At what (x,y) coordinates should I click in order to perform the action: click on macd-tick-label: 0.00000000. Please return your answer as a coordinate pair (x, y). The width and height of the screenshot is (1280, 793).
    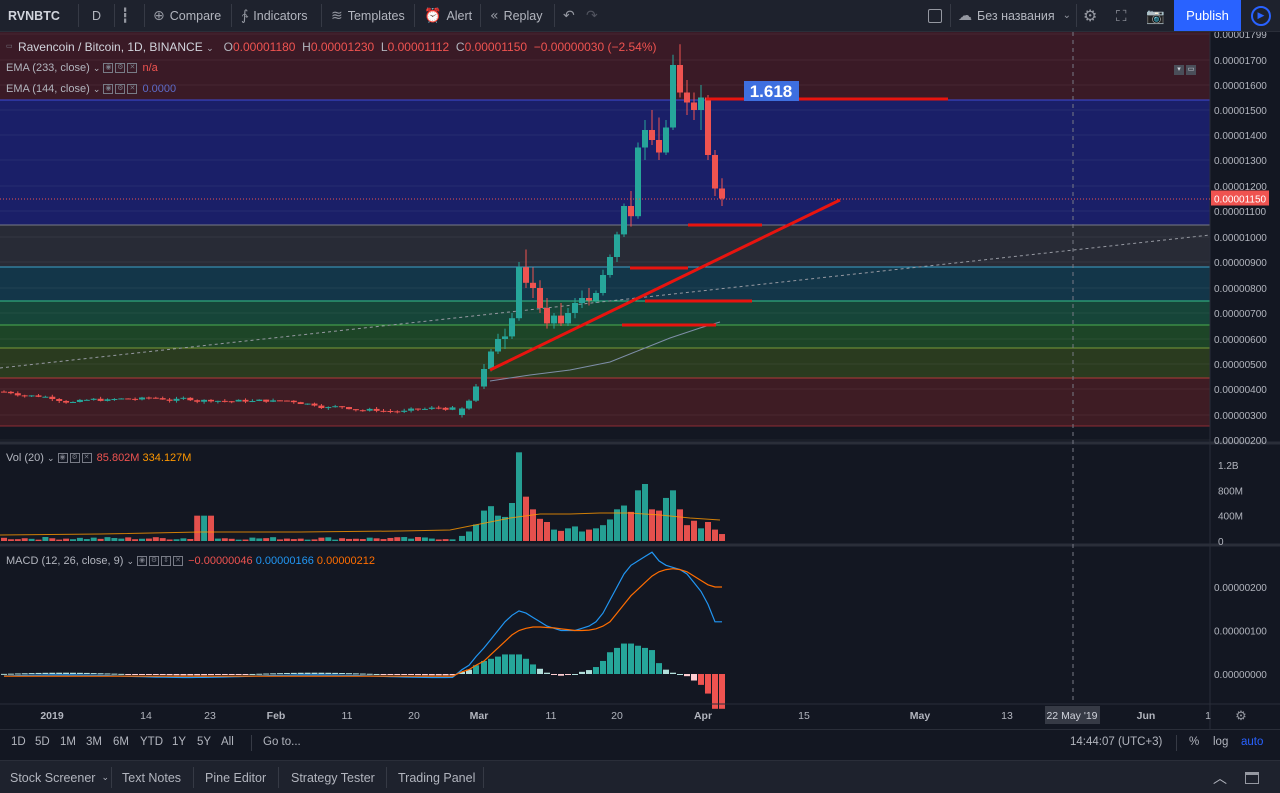
    Looking at the image, I should click on (1240, 675).